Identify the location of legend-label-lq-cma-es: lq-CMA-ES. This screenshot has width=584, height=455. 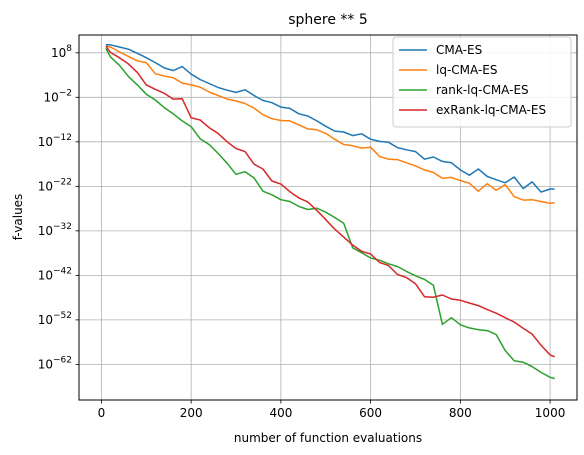
(467, 70).